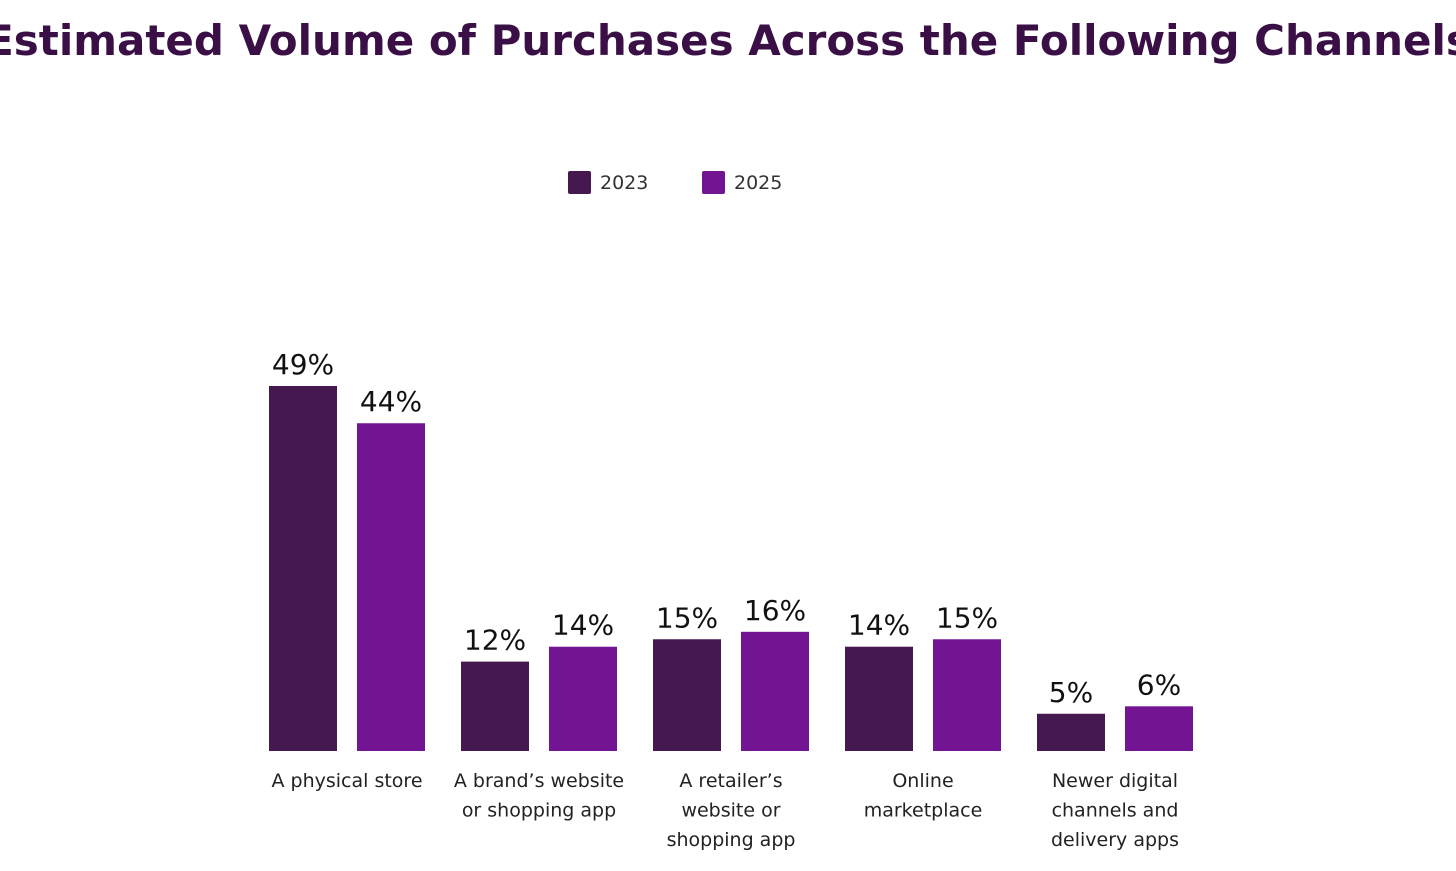 Image resolution: width=1456 pixels, height=871 pixels. Describe the element at coordinates (731, 840) in the screenshot. I see `category-label-2-line-2: shopping app` at that location.